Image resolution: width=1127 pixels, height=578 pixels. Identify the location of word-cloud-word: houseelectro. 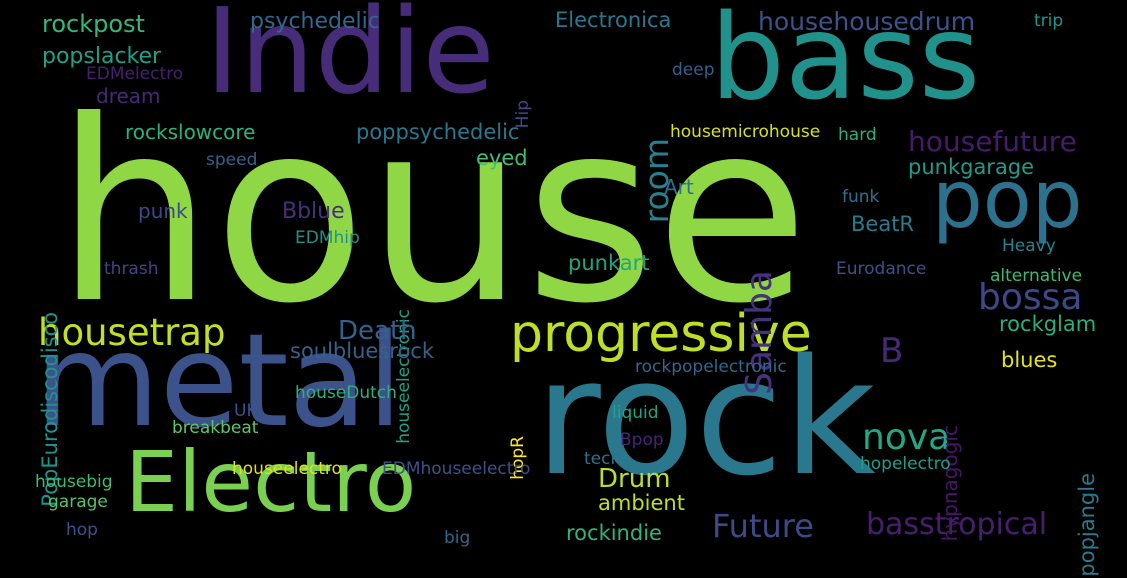
(287, 469).